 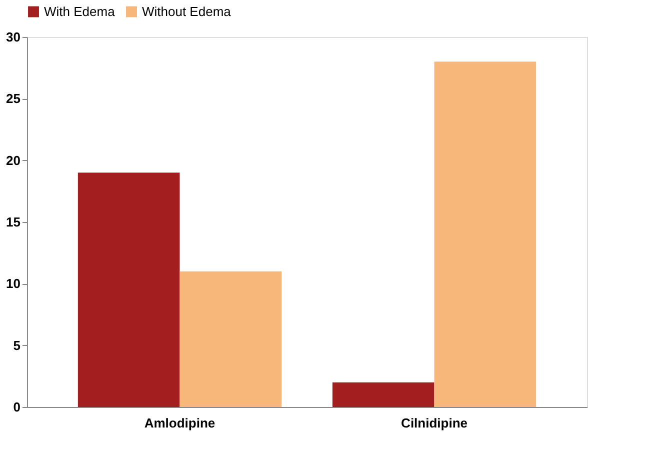 I want to click on y-tick-label: 25, so click(x=13, y=98).